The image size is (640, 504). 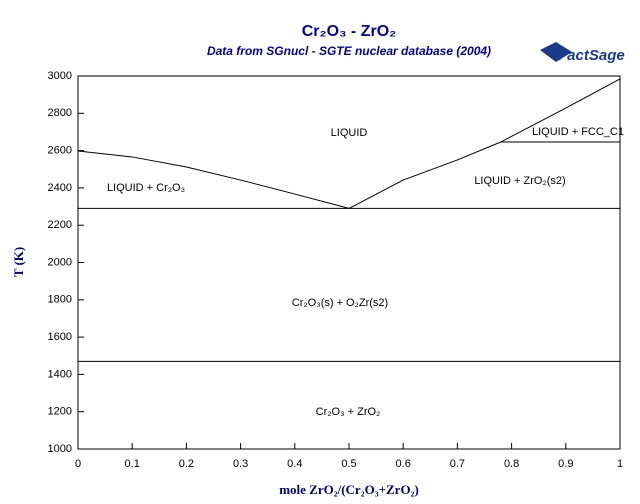 I want to click on logo-shape, so click(x=556, y=52).